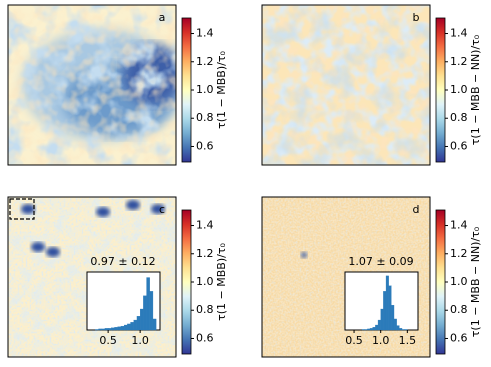  Describe the element at coordinates (380, 261) in the screenshot. I see `inset-annotation: 1.07 ± 0.09` at that location.